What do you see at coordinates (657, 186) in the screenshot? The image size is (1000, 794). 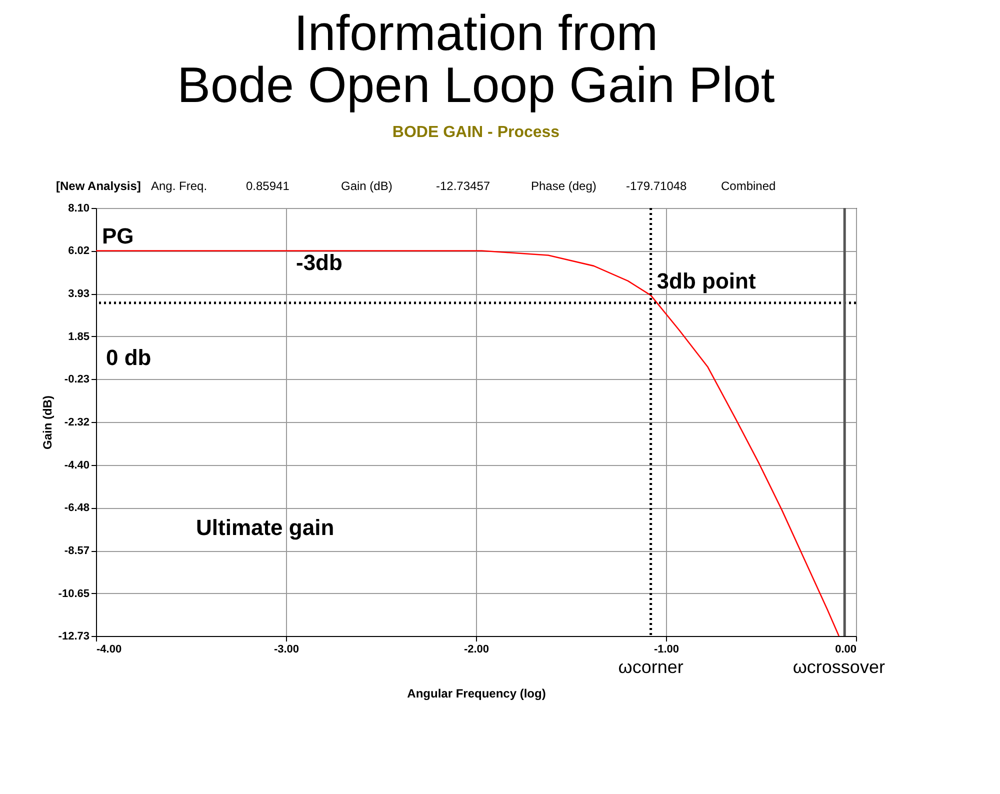 I see `text: -179.71048` at bounding box center [657, 186].